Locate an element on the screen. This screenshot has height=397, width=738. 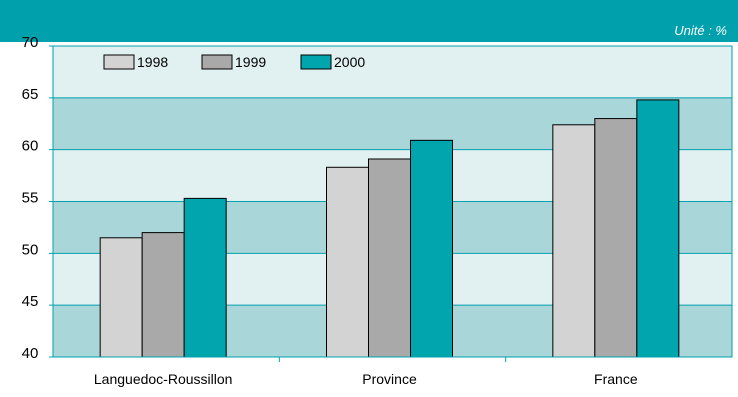
legend-label: 2000 is located at coordinates (349, 62).